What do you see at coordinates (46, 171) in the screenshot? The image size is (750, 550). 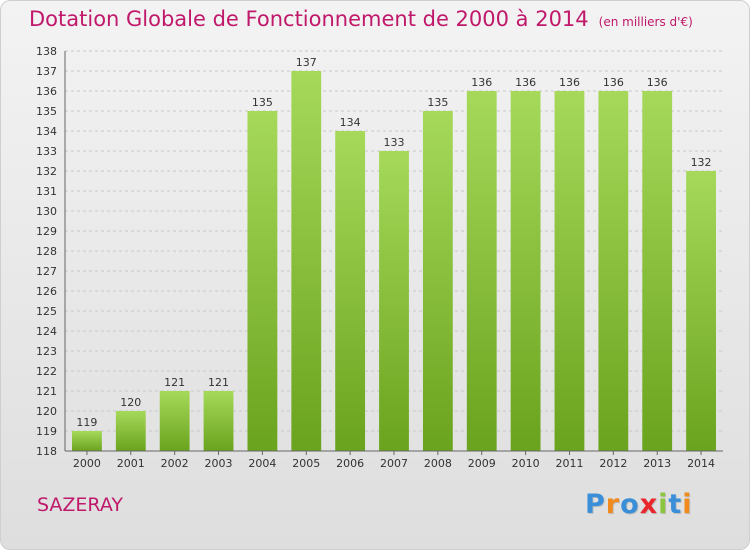 I see `y-tick-label: 132` at bounding box center [46, 171].